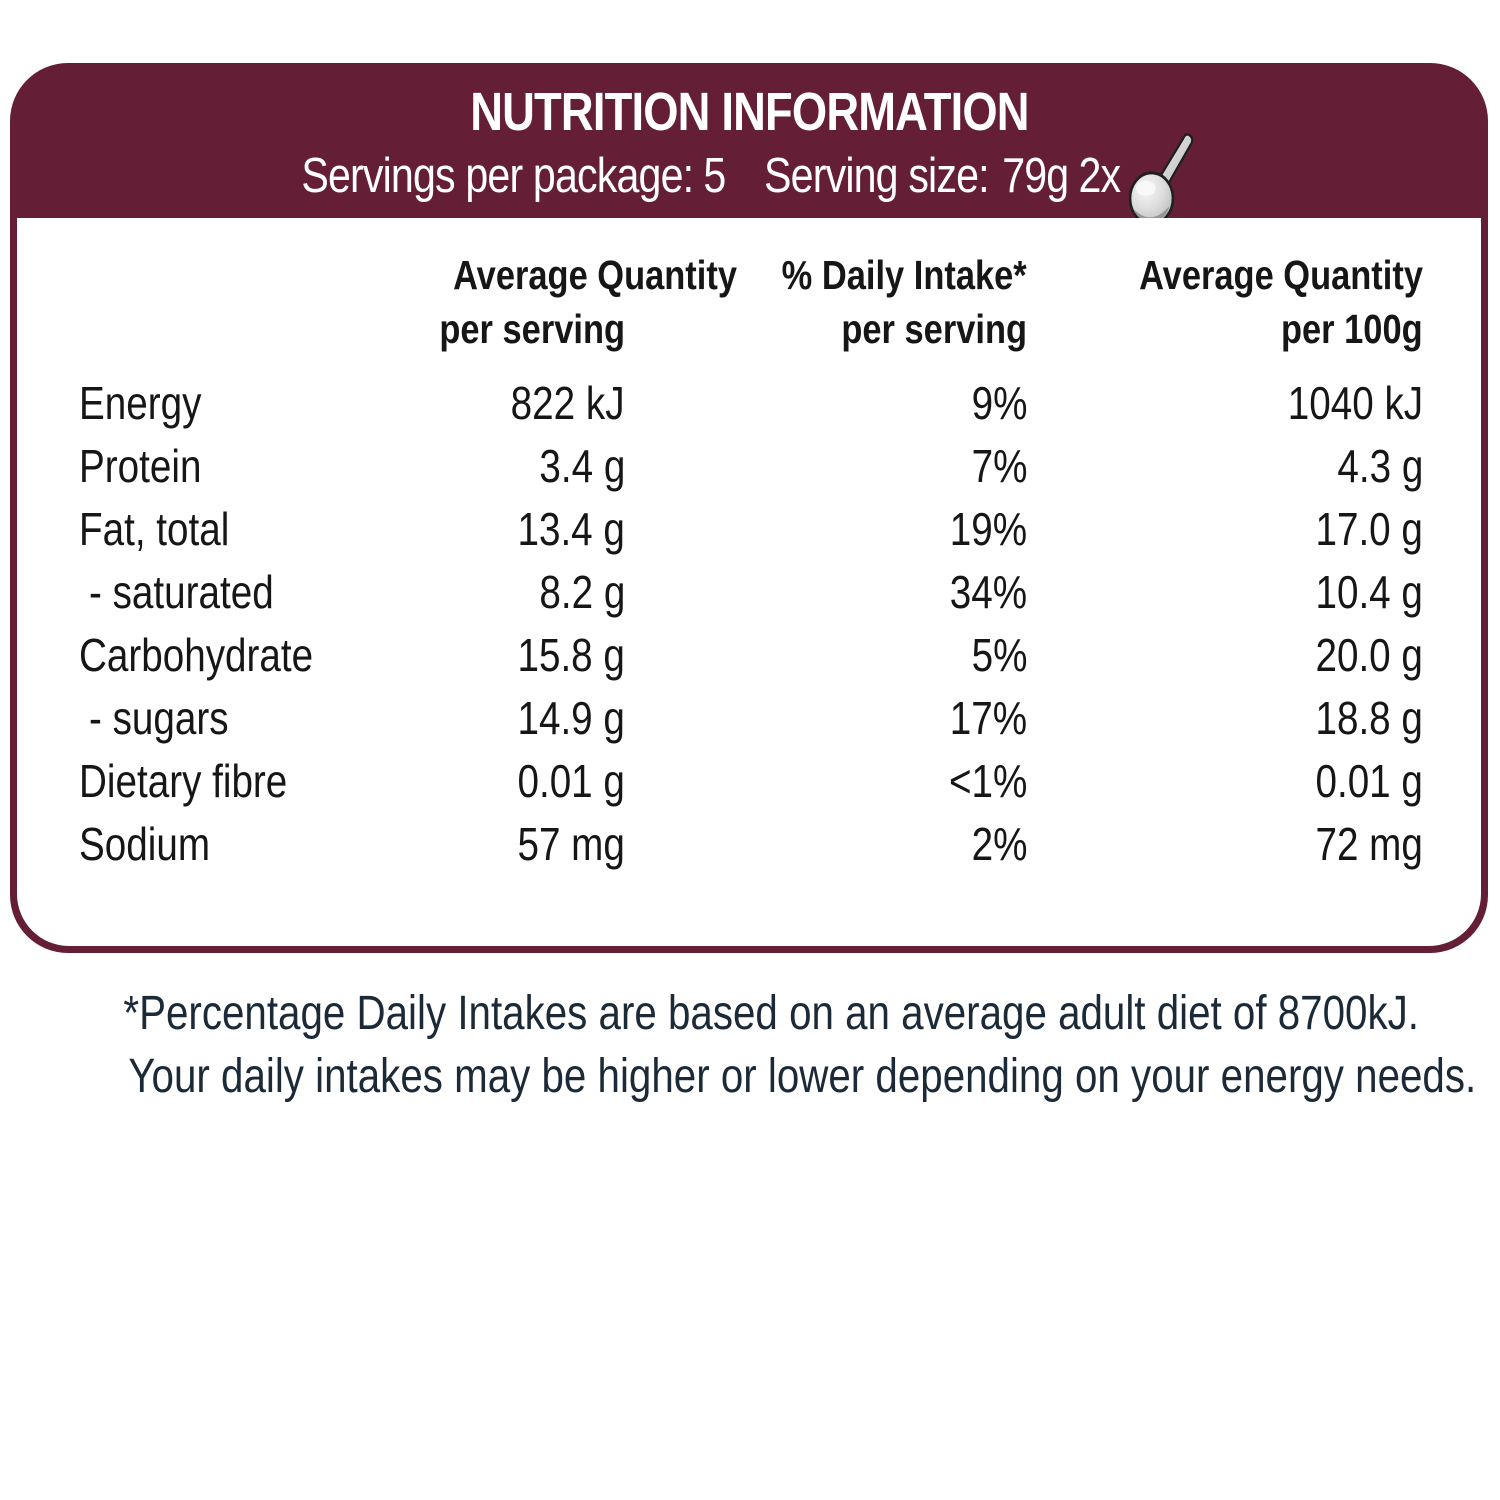  What do you see at coordinates (1160, 179) in the screenshot?
I see `spoon-icon` at bounding box center [1160, 179].